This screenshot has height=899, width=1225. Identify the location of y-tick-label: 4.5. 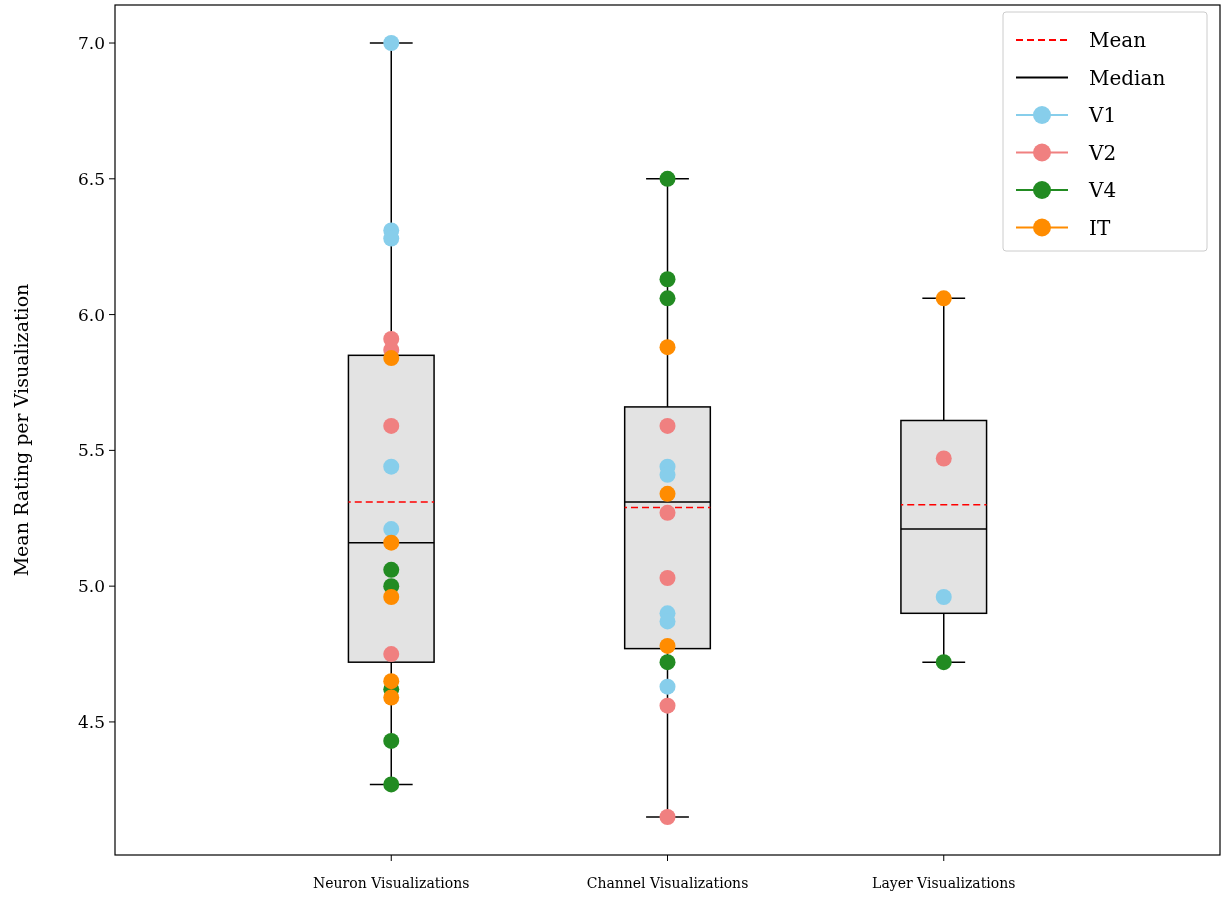
(91, 721).